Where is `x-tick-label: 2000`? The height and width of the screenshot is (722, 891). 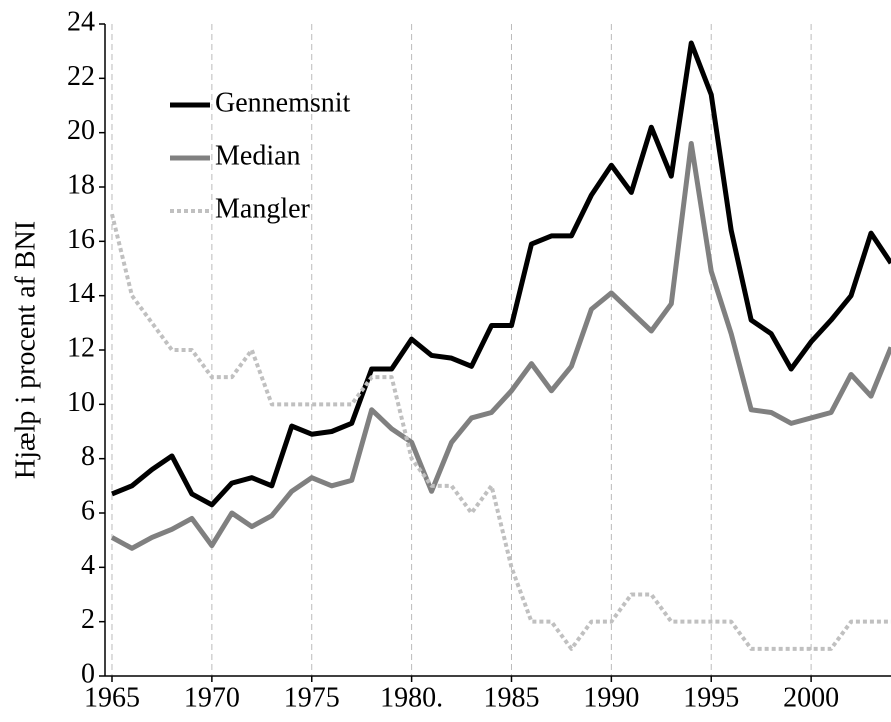 x-tick-label: 2000 is located at coordinates (811, 697).